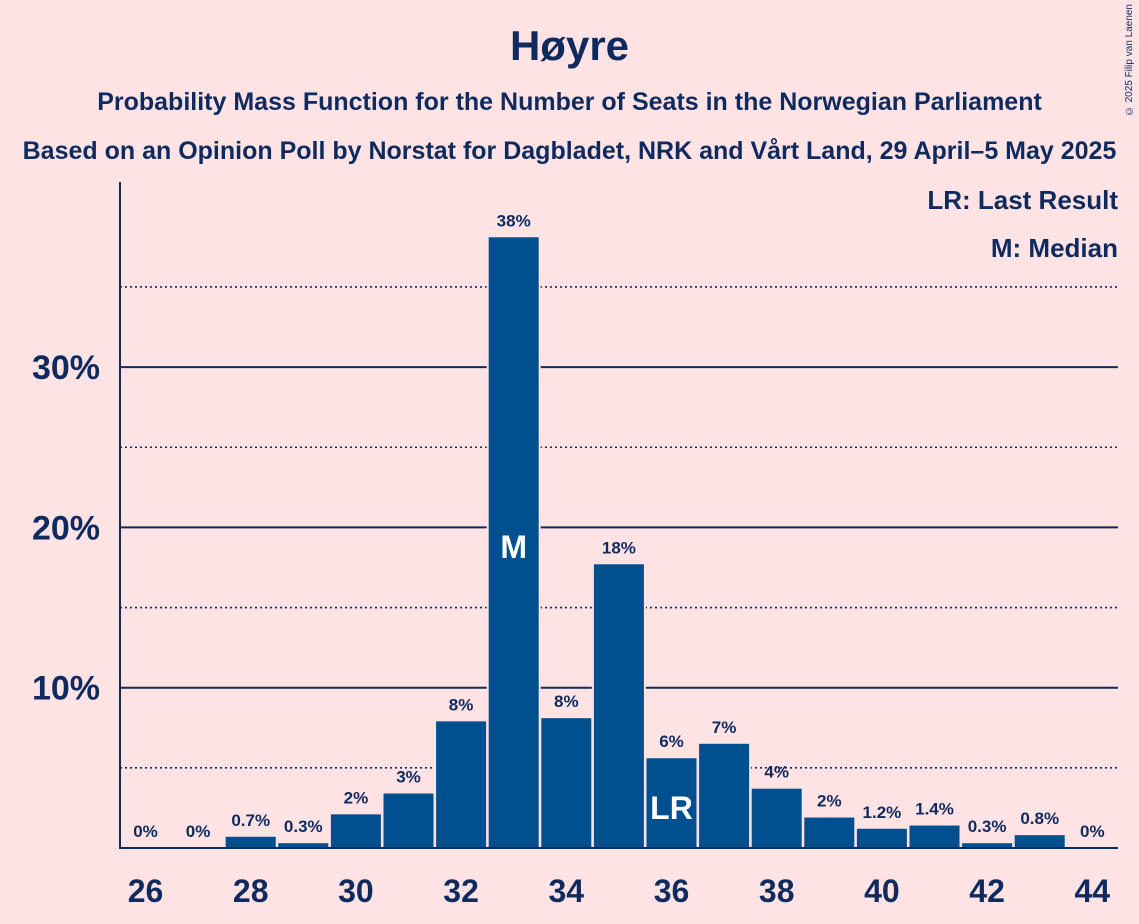  I want to click on median-marker: M, so click(513, 547).